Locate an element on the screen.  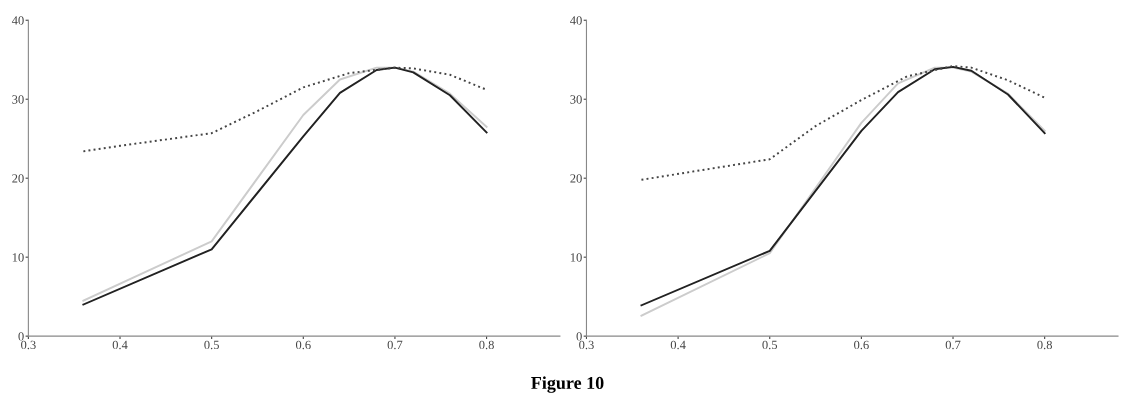
caption: Figure 10 is located at coordinates (567, 384).